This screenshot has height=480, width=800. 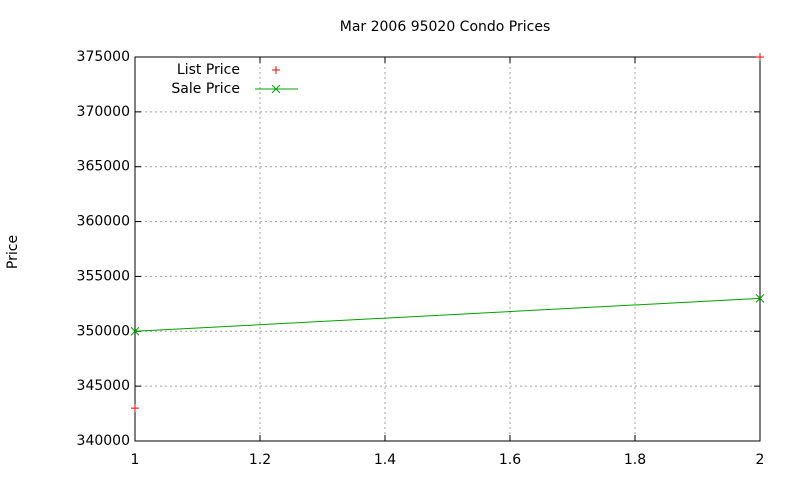 What do you see at coordinates (103, 57) in the screenshot?
I see `y-tick-label: 375000` at bounding box center [103, 57].